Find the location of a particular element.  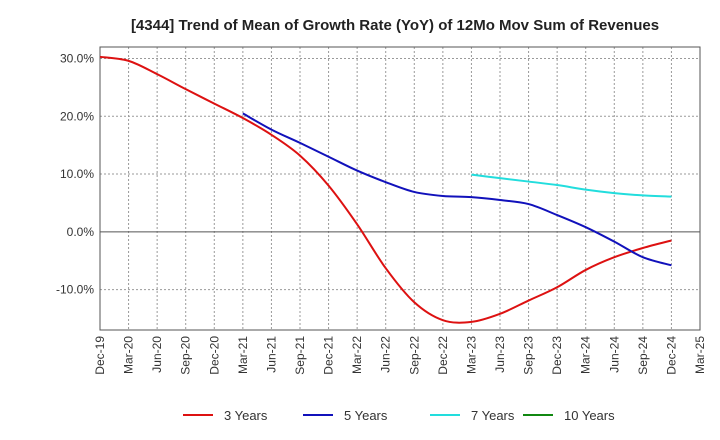

legend-label: 5 Years is located at coordinates (366, 415).